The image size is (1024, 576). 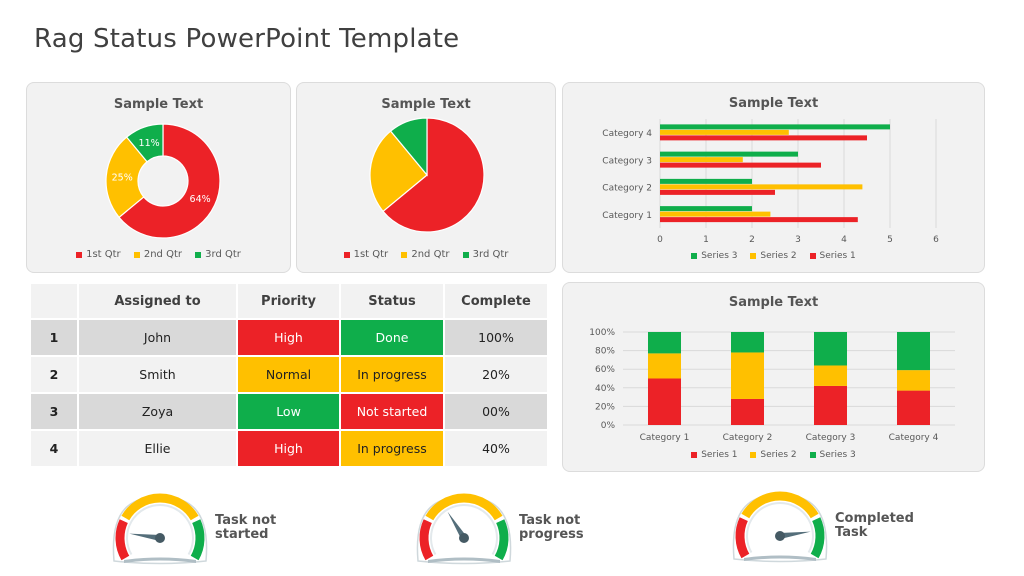 I want to click on x-tick-label: 1, so click(x=706, y=240).